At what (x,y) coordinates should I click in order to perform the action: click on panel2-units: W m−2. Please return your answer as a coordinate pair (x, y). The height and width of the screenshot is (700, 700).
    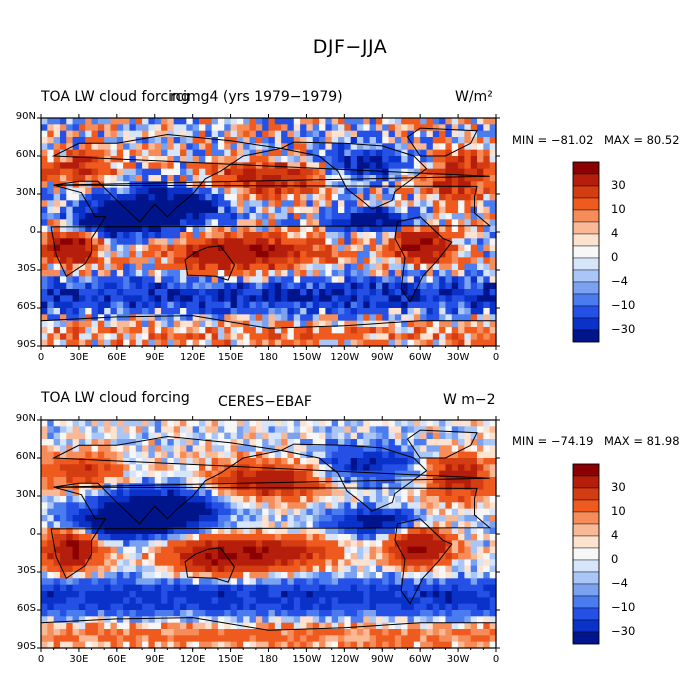
    Looking at the image, I should click on (469, 400).